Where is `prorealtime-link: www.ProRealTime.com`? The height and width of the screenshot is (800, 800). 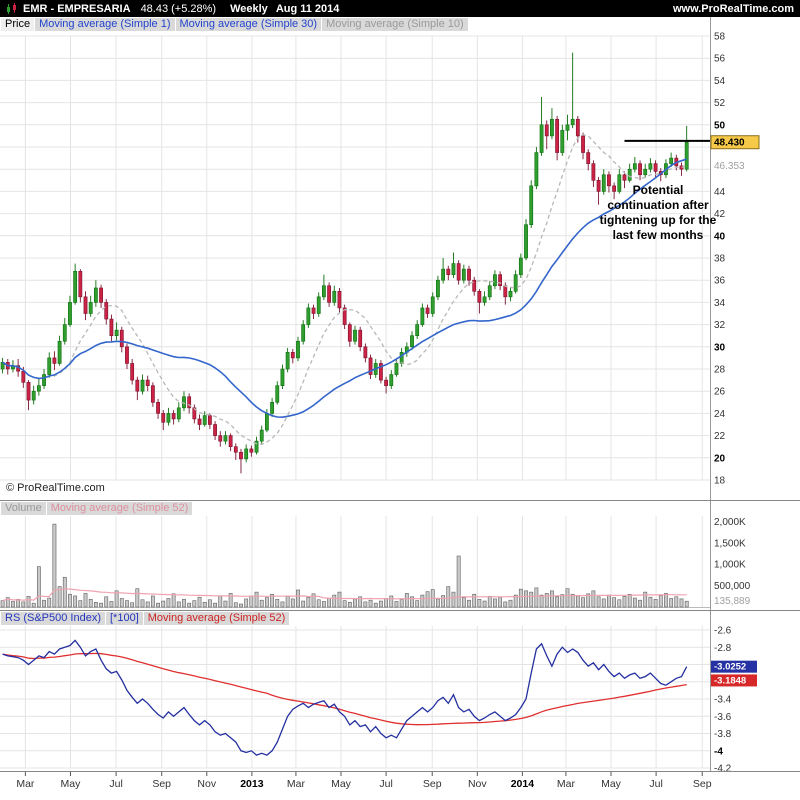 prorealtime-link: www.ProRealTime.com is located at coordinates (733, 8).